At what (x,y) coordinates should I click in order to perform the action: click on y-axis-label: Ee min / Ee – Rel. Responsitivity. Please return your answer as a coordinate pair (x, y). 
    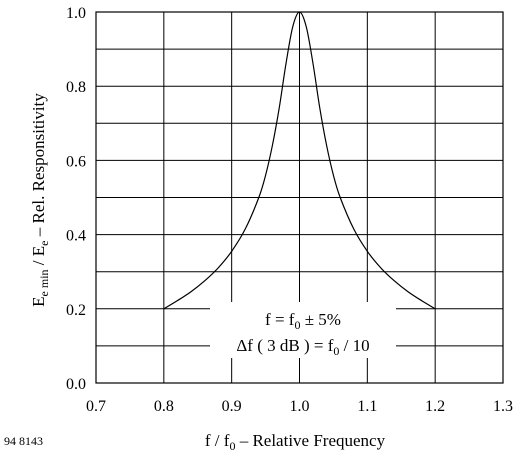
    Looking at the image, I should click on (40, 200).